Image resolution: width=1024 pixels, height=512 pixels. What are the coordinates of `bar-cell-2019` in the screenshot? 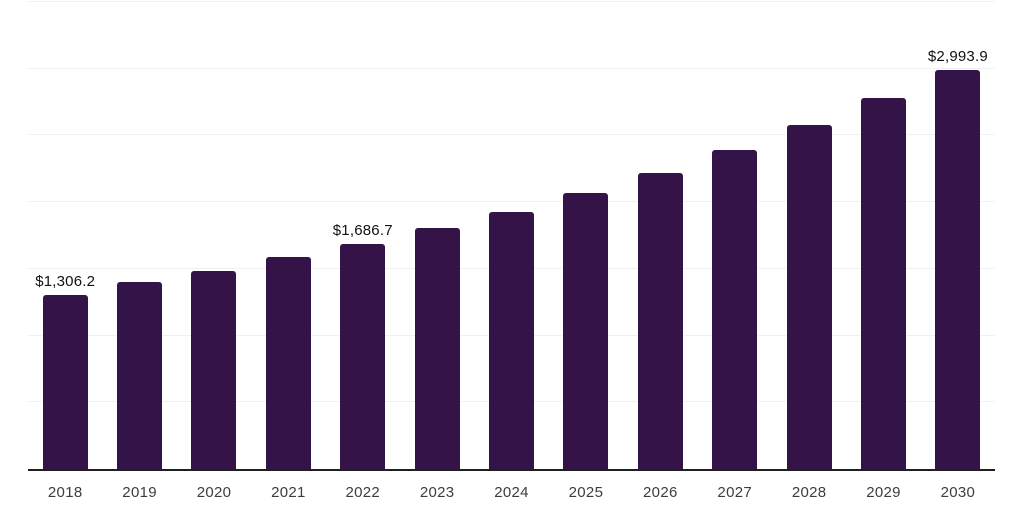 It's located at (139, 235).